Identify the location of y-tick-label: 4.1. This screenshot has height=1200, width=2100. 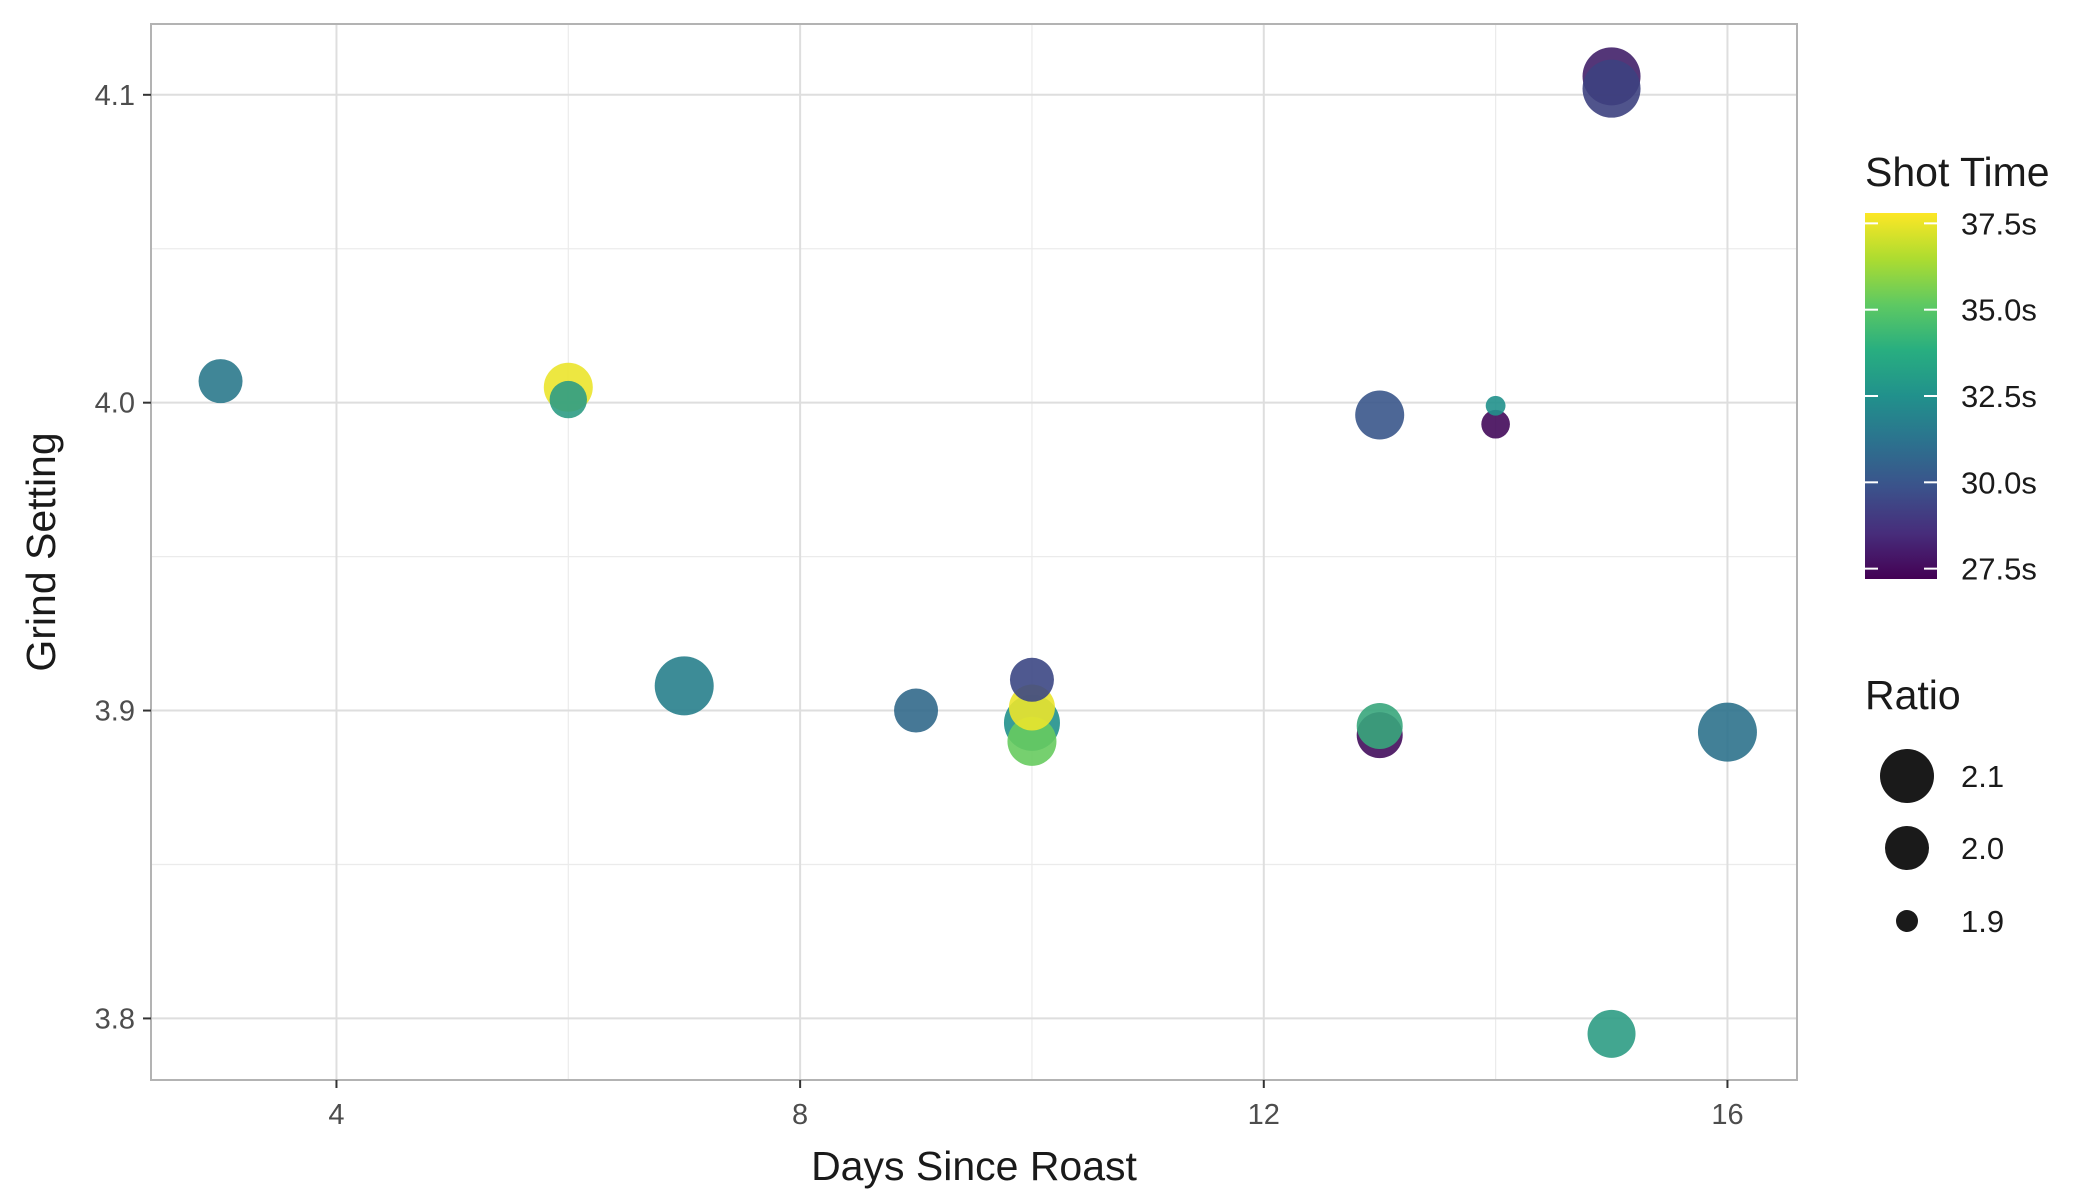
(115, 96).